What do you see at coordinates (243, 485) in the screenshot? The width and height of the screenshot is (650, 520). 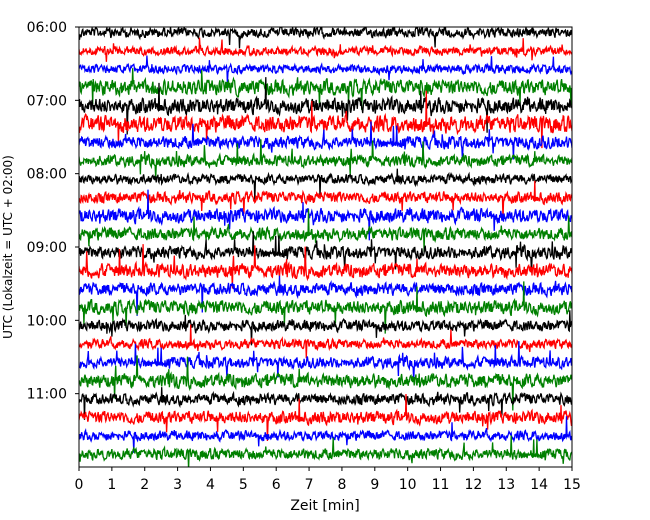 I see `x-tick-label: 5` at bounding box center [243, 485].